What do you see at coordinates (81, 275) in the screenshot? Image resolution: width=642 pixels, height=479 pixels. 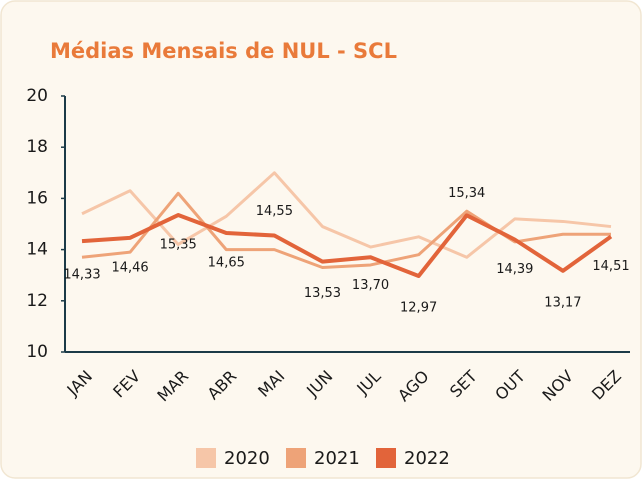 I see `data-label: 14,33` at bounding box center [81, 275].